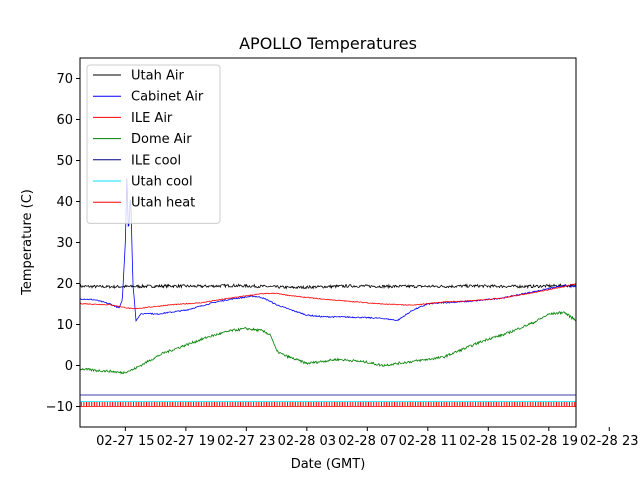 The image size is (640, 480). Describe the element at coordinates (64, 79) in the screenshot. I see `y-tick-label: 70` at that location.